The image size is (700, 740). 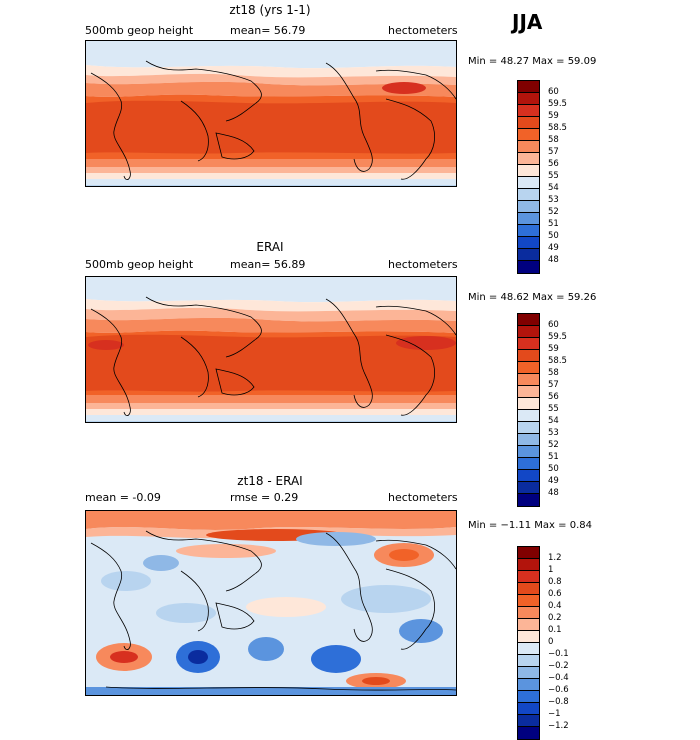 What do you see at coordinates (558, 678) in the screenshot?
I see `colorbar-tick-label: −0.4` at bounding box center [558, 678].